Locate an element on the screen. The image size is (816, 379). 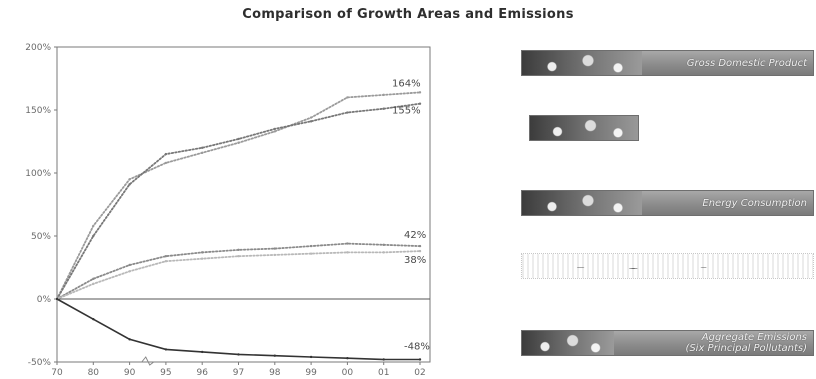
series-end-label: 38% is located at coordinates (415, 260).